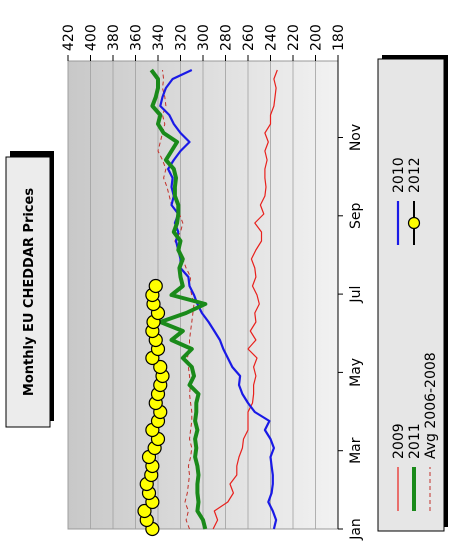 This screenshot has width=452, height=541. What do you see at coordinates (415, 175) in the screenshot?
I see `legend-label-2012: 2012` at bounding box center [415, 175].